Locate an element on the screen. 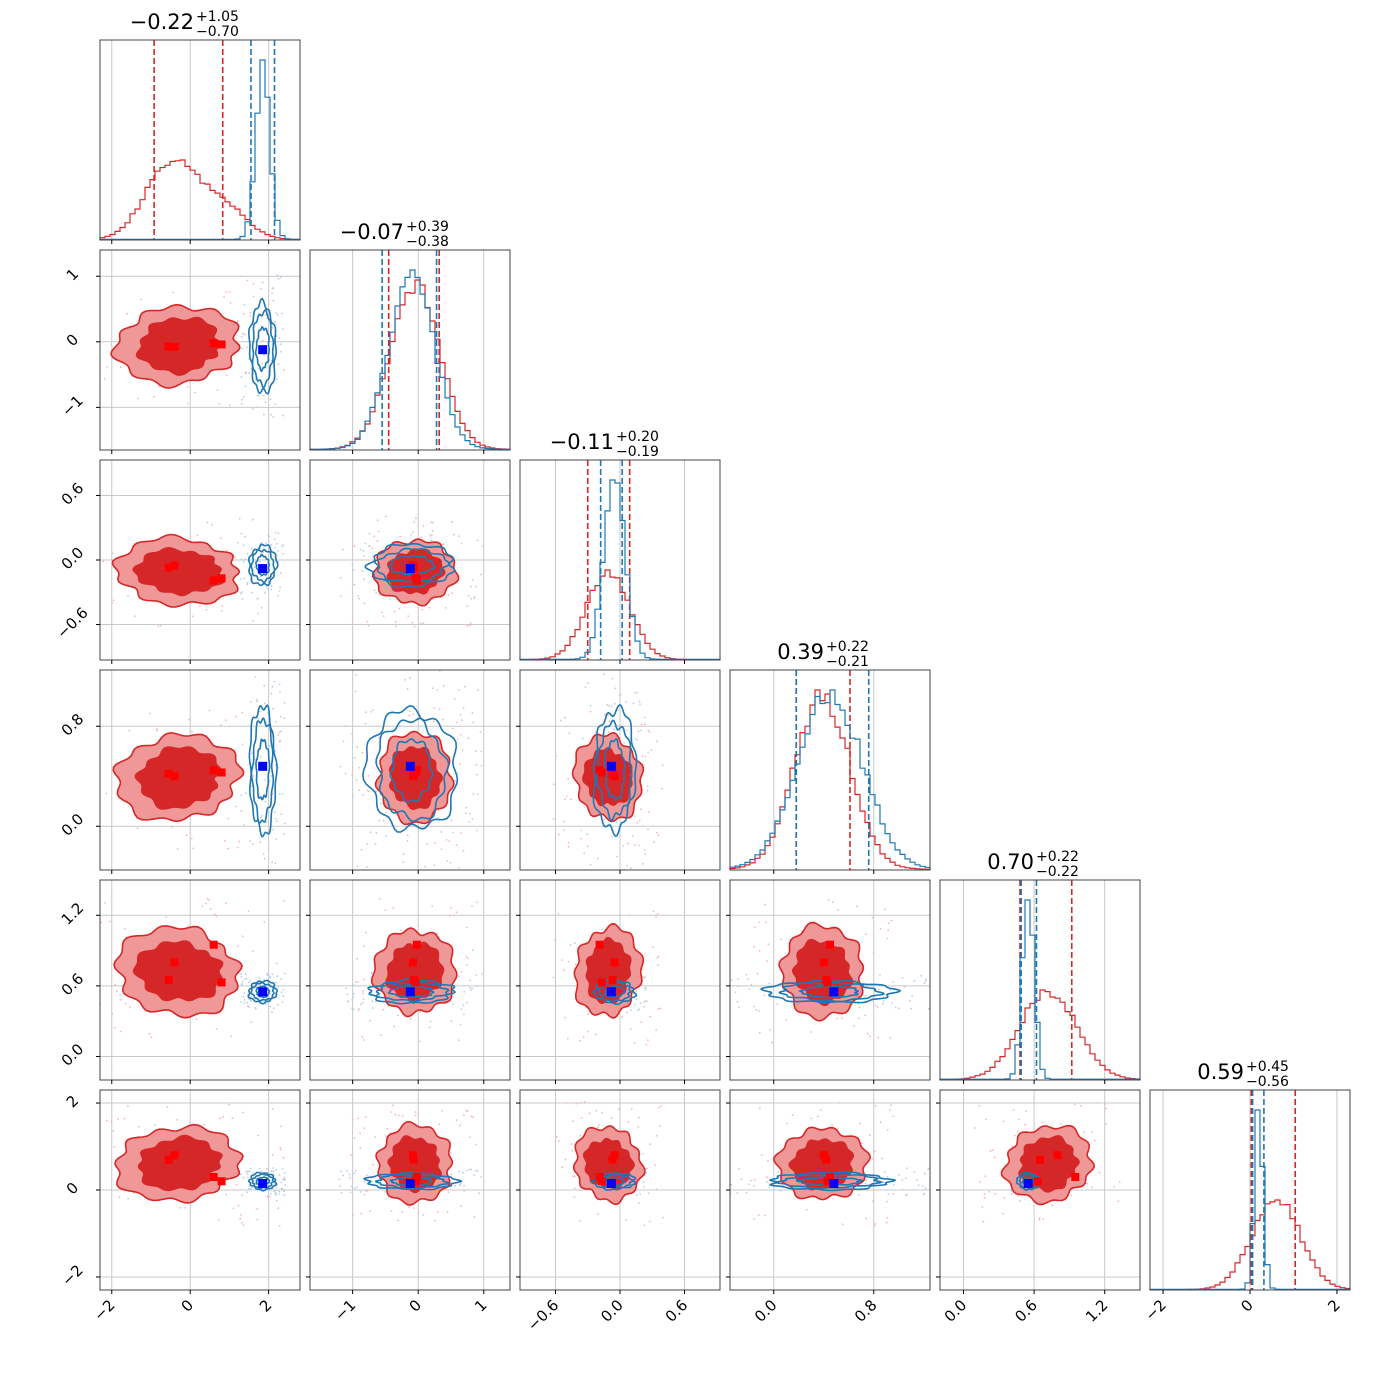 The height and width of the screenshot is (1390, 1390). histogram-blue is located at coordinates (830, 779).